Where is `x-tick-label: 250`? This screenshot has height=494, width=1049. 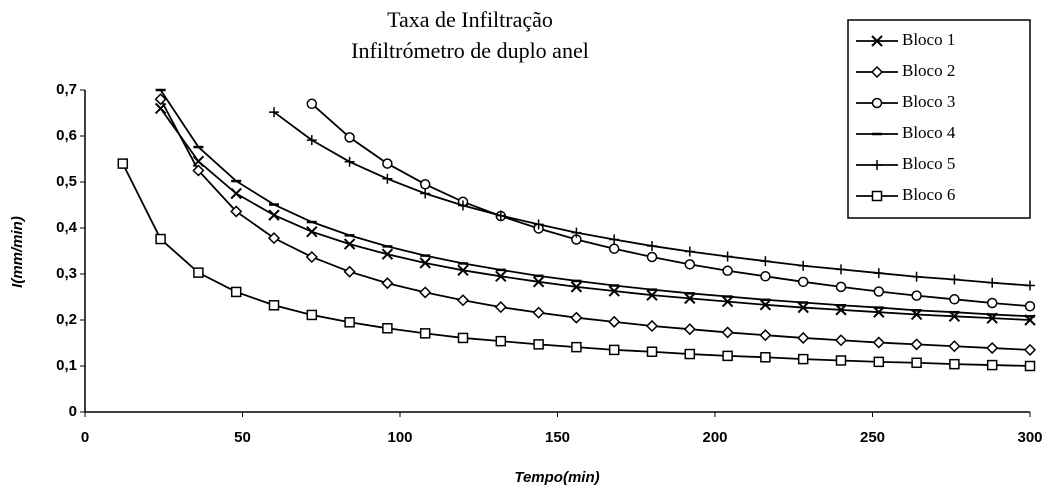 x-tick-label: 250 is located at coordinates (872, 437).